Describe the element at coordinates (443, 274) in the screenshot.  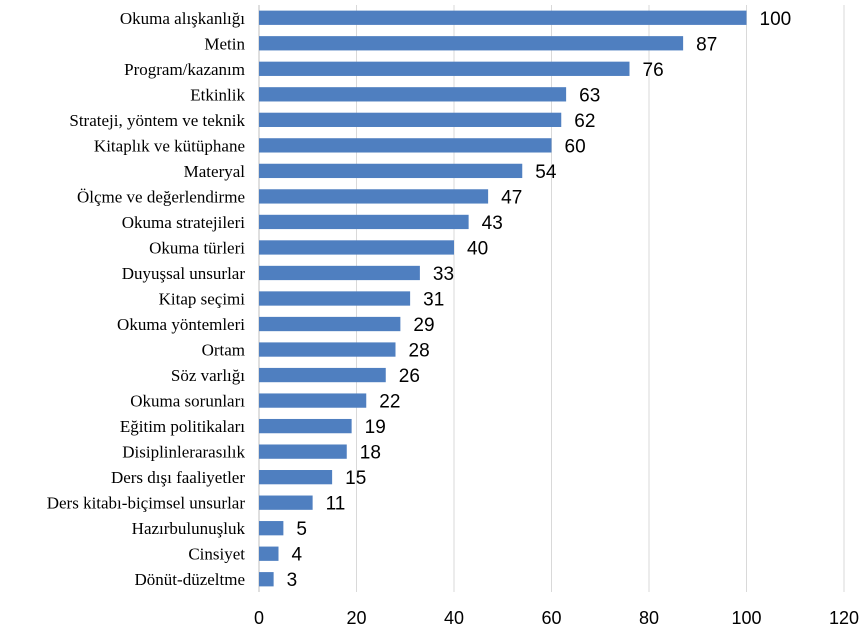
I see `data-label: 33` at that location.